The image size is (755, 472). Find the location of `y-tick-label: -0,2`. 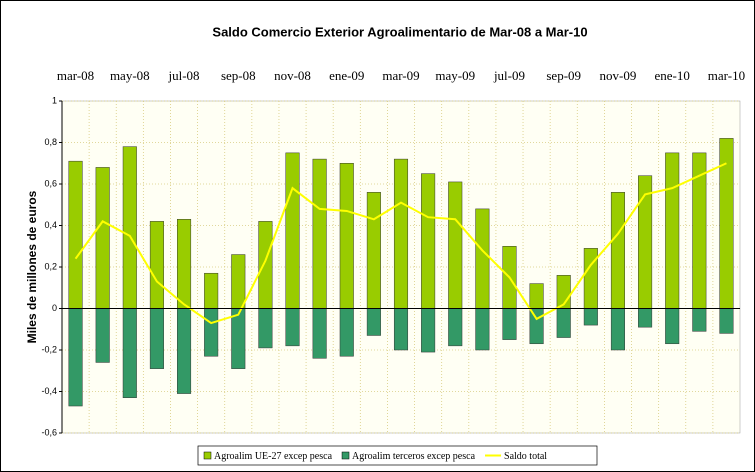

y-tick-label: -0,2 is located at coordinates (49, 349).